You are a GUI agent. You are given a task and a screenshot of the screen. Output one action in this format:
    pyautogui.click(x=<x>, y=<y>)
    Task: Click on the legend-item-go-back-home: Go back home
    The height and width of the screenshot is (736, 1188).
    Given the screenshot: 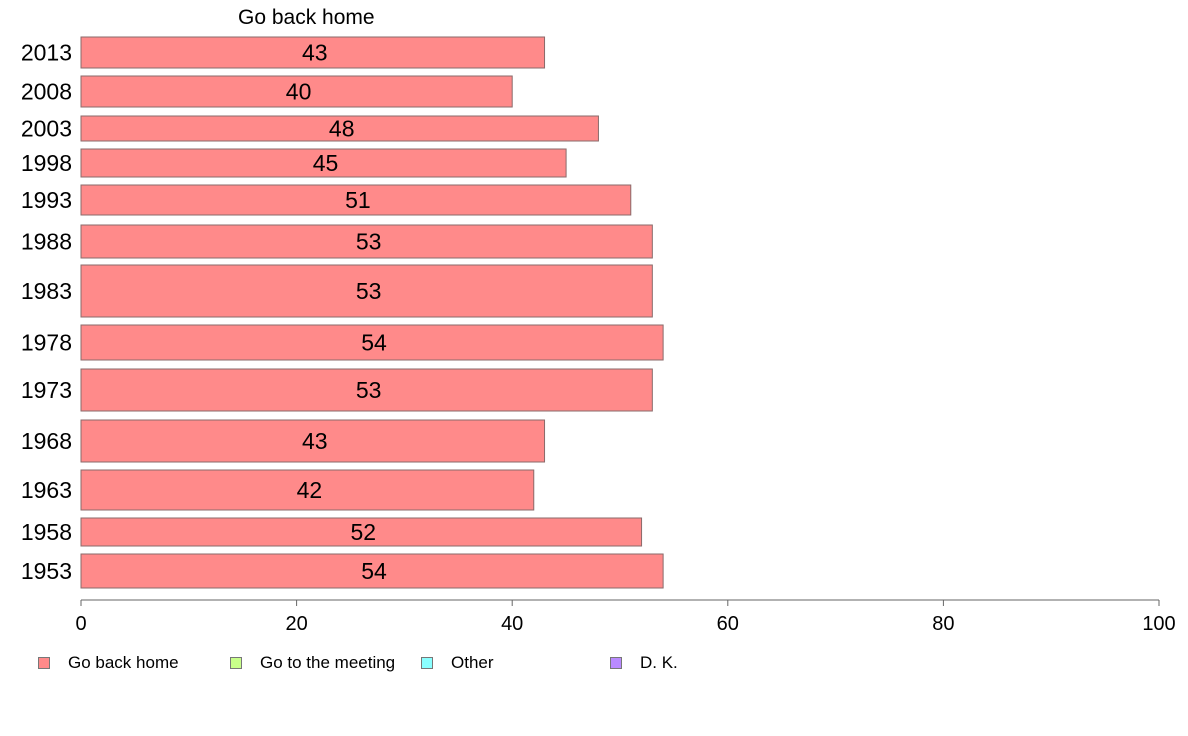 What is the action you would take?
    pyautogui.click(x=108, y=663)
    